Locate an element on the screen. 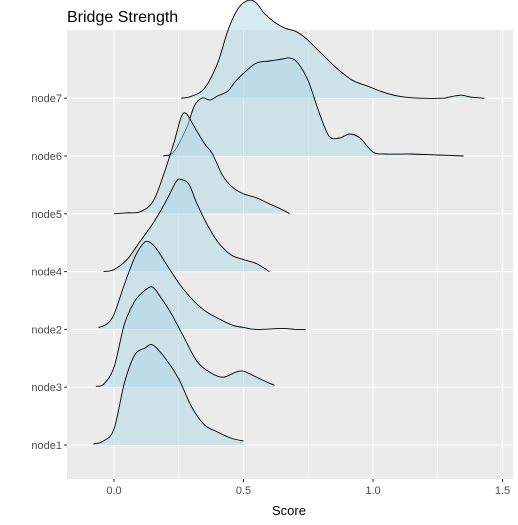 Image resolution: width=518 pixels, height=525 pixels. x-axis-title: Score is located at coordinates (289, 510).